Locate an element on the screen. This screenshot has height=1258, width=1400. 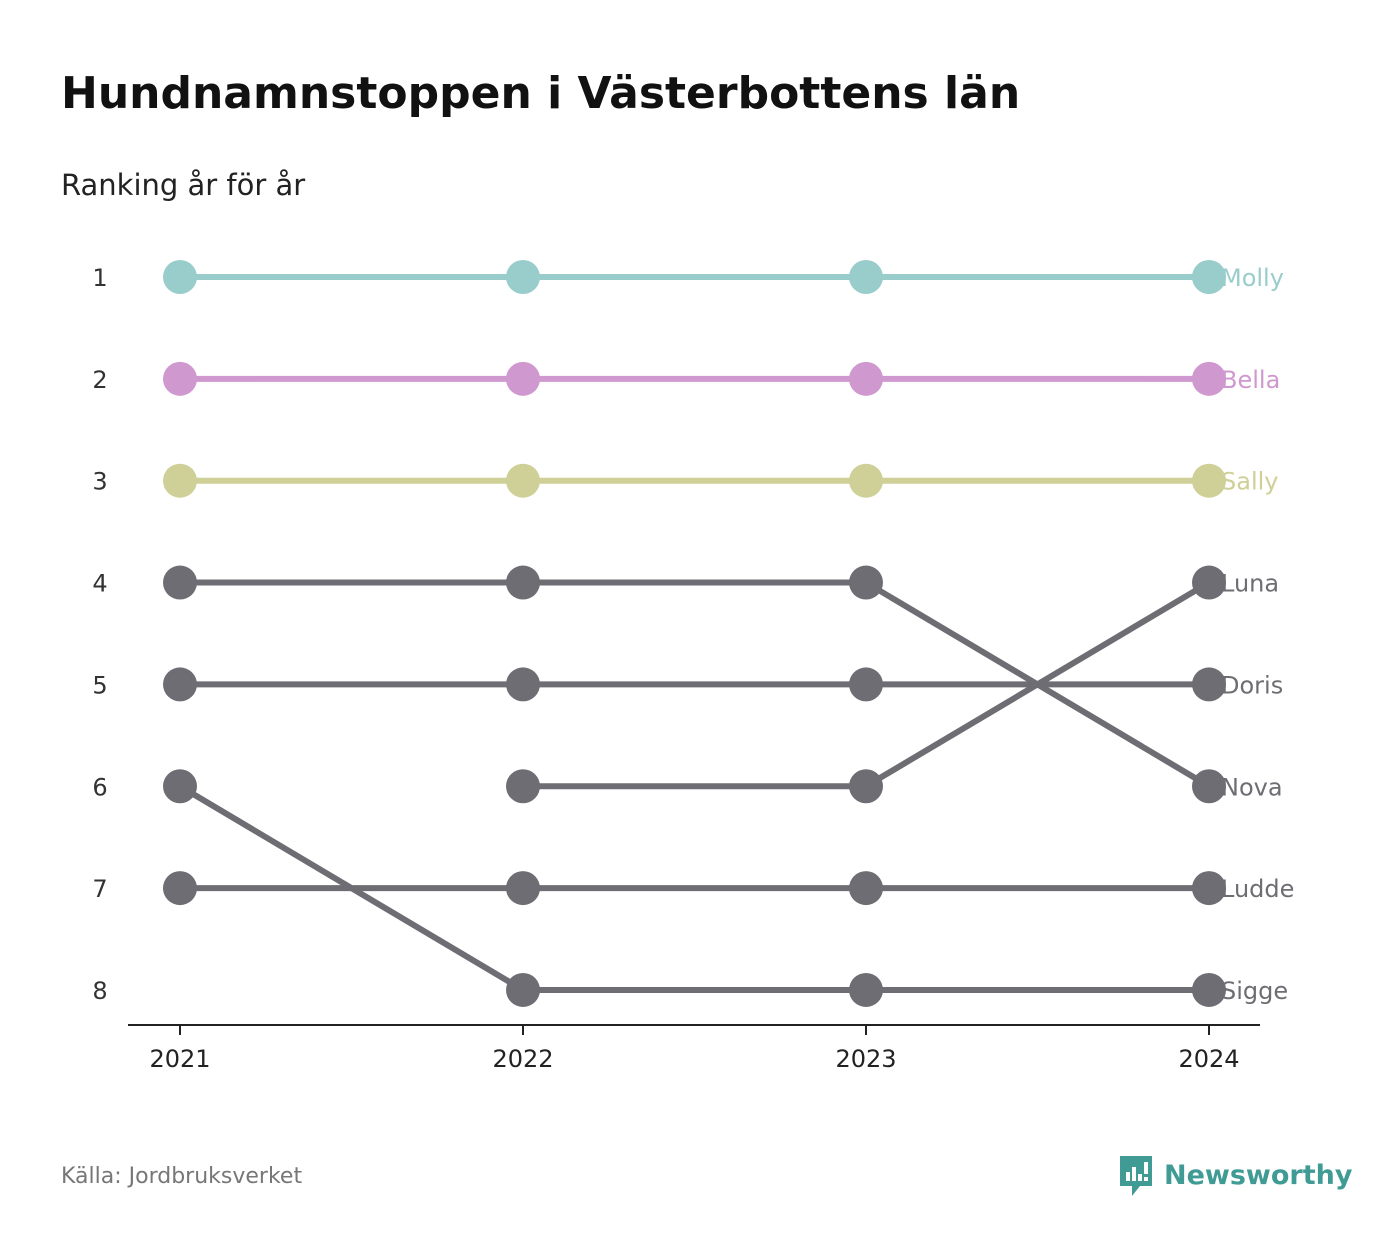
brand-logo: Newsworthy is located at coordinates (1235, 1175).